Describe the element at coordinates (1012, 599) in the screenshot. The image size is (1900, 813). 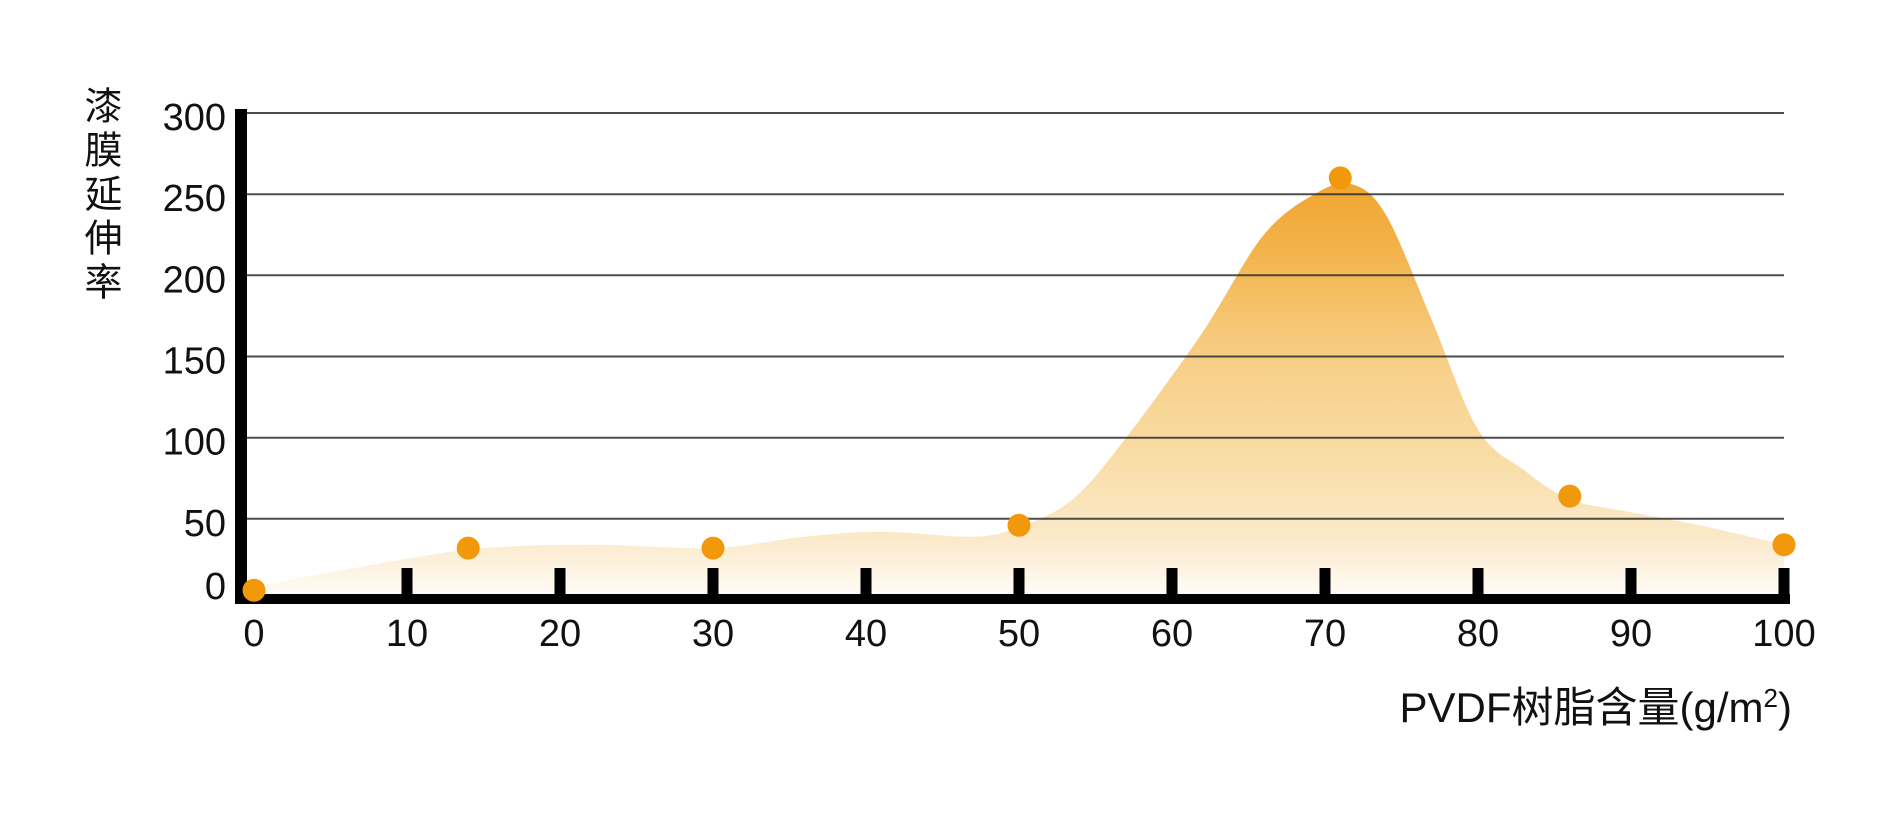
I see `x-axis-line` at that location.